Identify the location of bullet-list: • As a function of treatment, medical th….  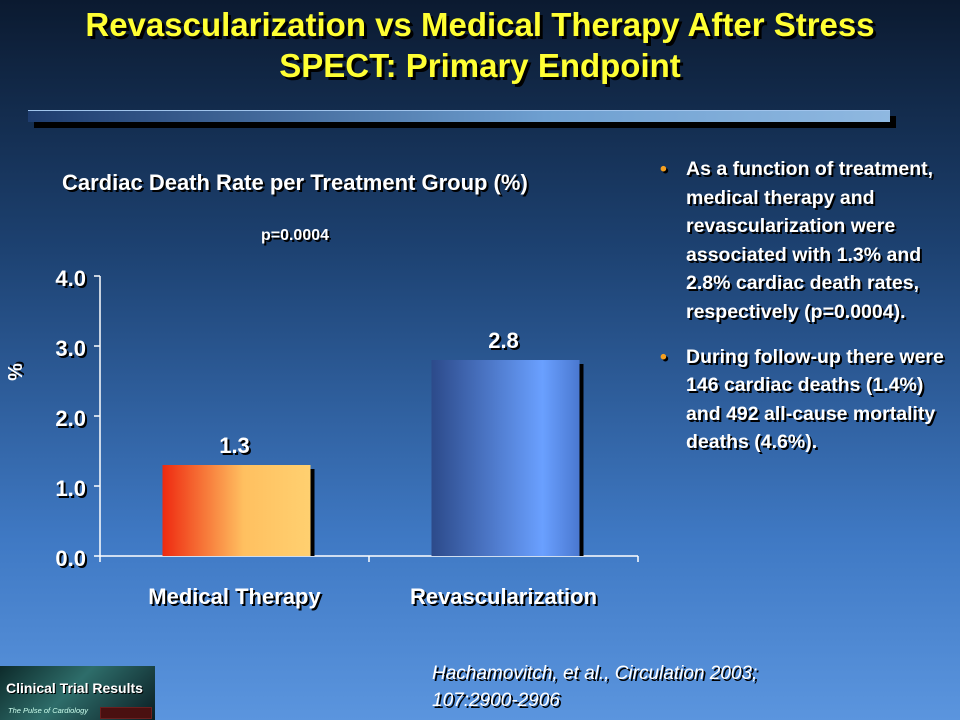
(804, 314).